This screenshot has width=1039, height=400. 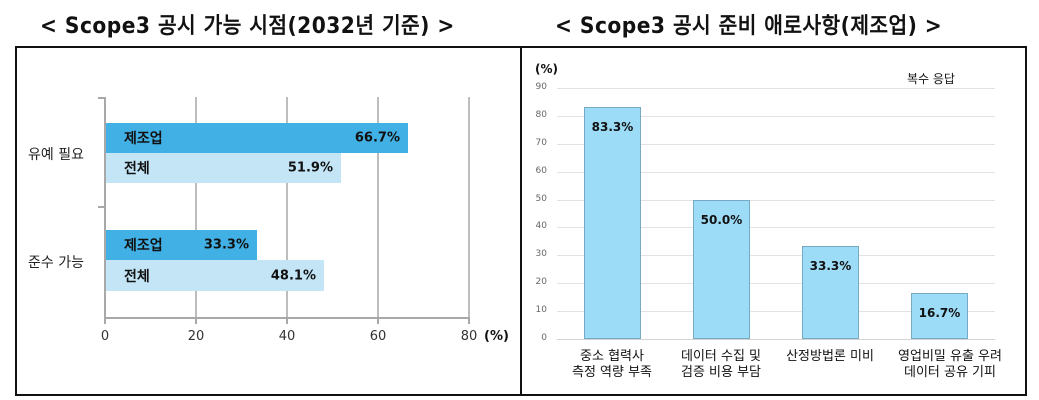 I want to click on label-line: 측정 역량 부족, so click(x=612, y=372).